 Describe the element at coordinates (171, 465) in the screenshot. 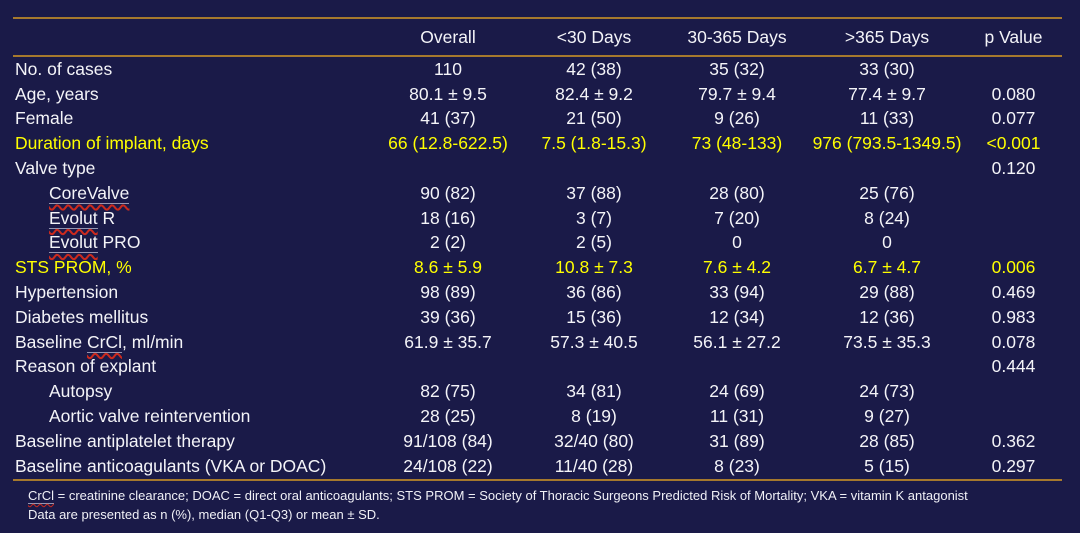

I see `label-text: Baseline anticoagulants (VKA or DOAC)` at that location.